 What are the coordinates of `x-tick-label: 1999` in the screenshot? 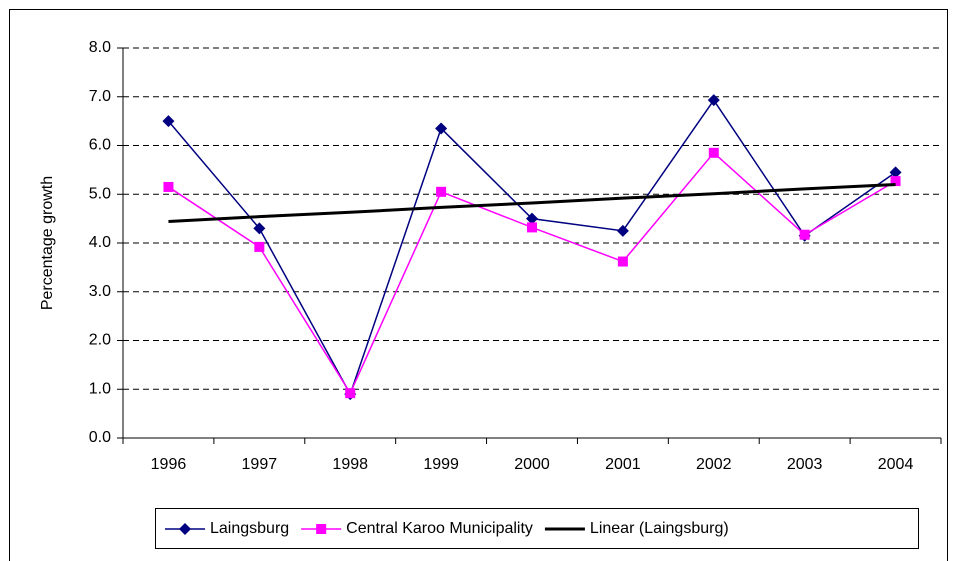 It's located at (441, 464).